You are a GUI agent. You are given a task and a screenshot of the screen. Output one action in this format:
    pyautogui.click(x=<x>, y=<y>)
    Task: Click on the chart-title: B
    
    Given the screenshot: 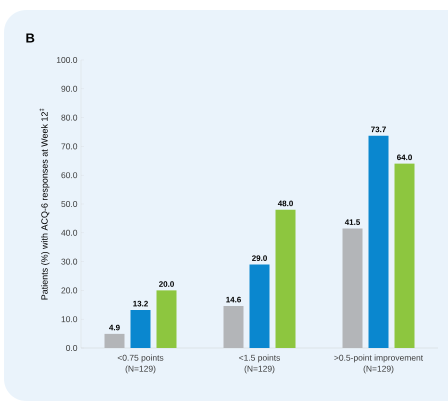 What is the action you would take?
    pyautogui.click(x=30, y=38)
    